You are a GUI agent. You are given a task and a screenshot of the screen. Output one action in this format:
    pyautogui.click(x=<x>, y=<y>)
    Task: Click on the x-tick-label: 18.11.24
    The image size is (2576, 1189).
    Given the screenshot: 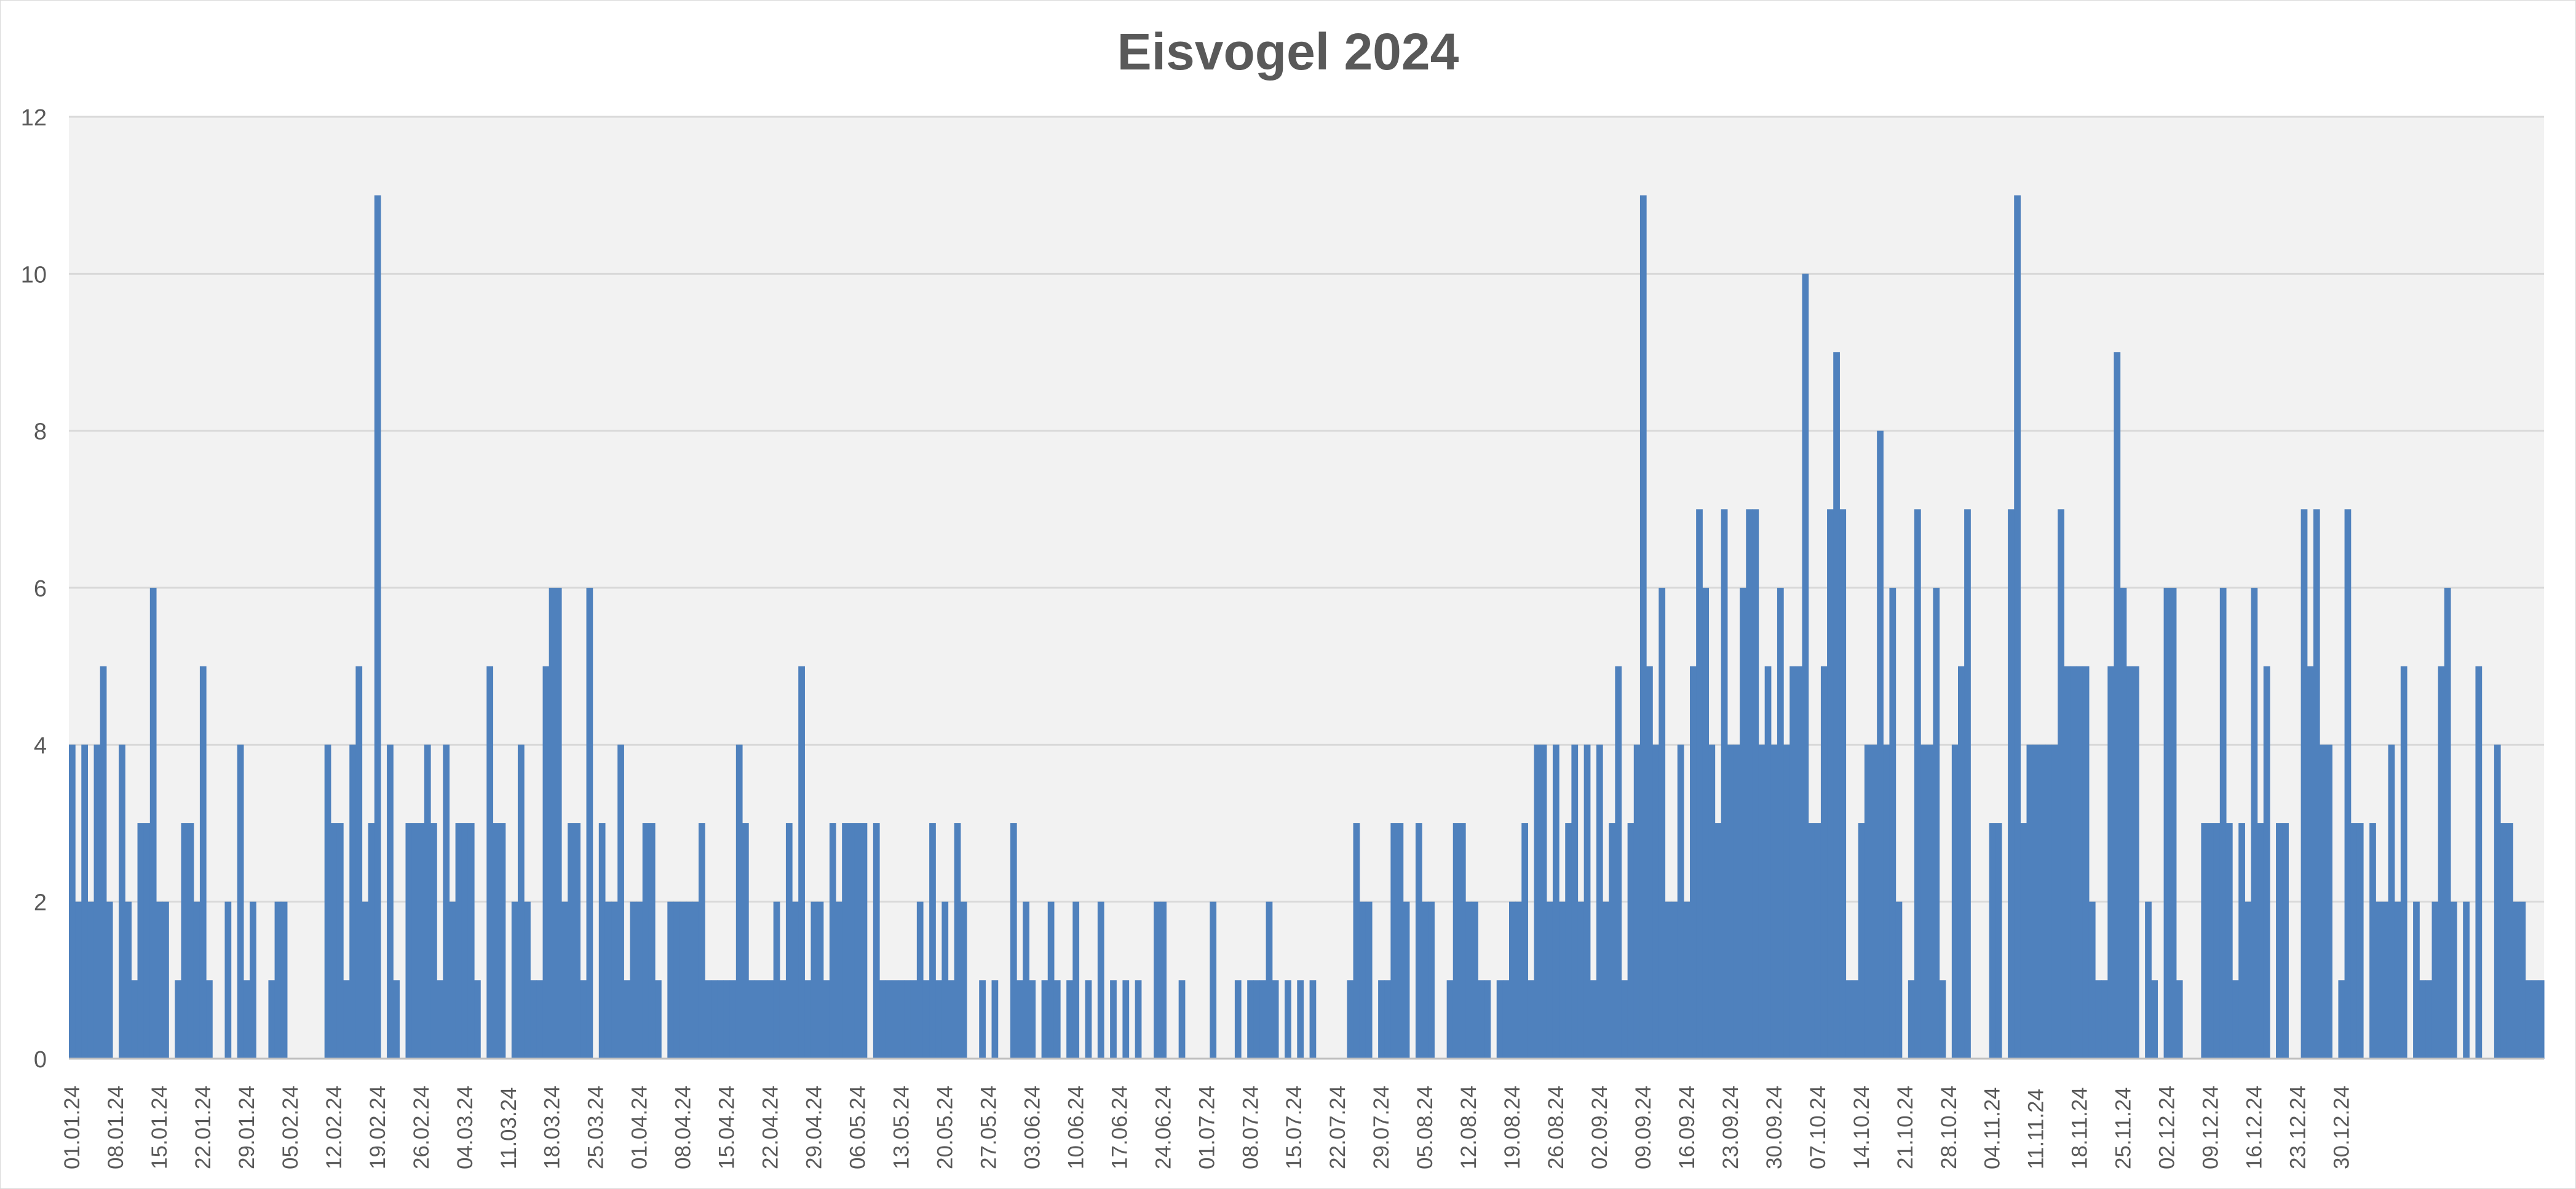 What is the action you would take?
    pyautogui.click(x=2080, y=1128)
    